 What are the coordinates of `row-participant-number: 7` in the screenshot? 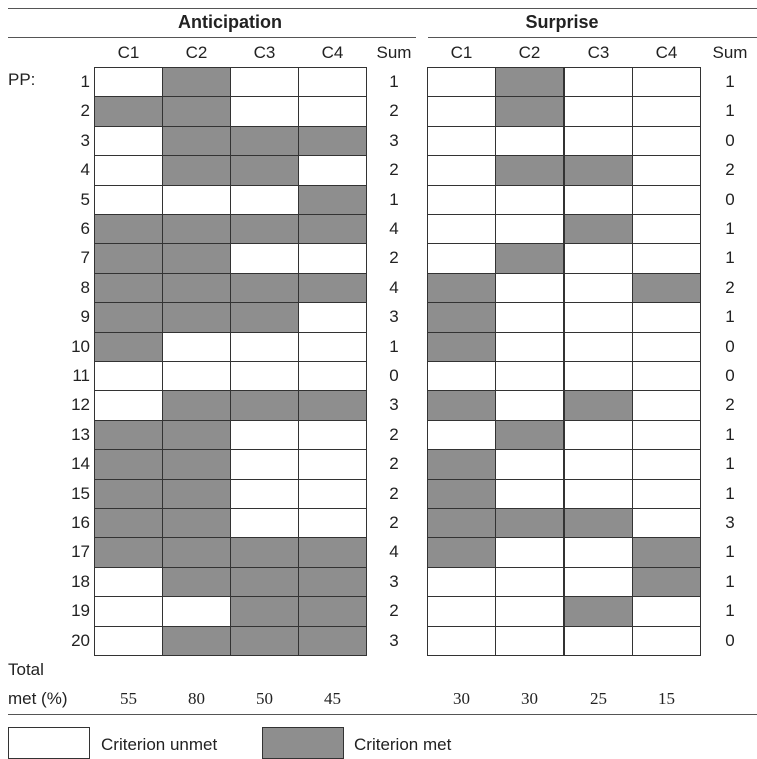 It's located at (85, 258).